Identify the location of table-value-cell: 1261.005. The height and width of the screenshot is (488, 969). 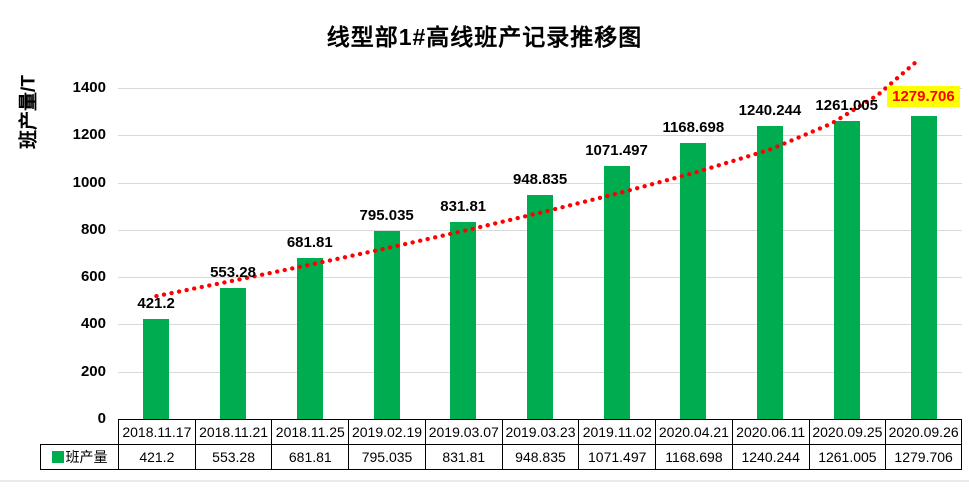
(847, 457).